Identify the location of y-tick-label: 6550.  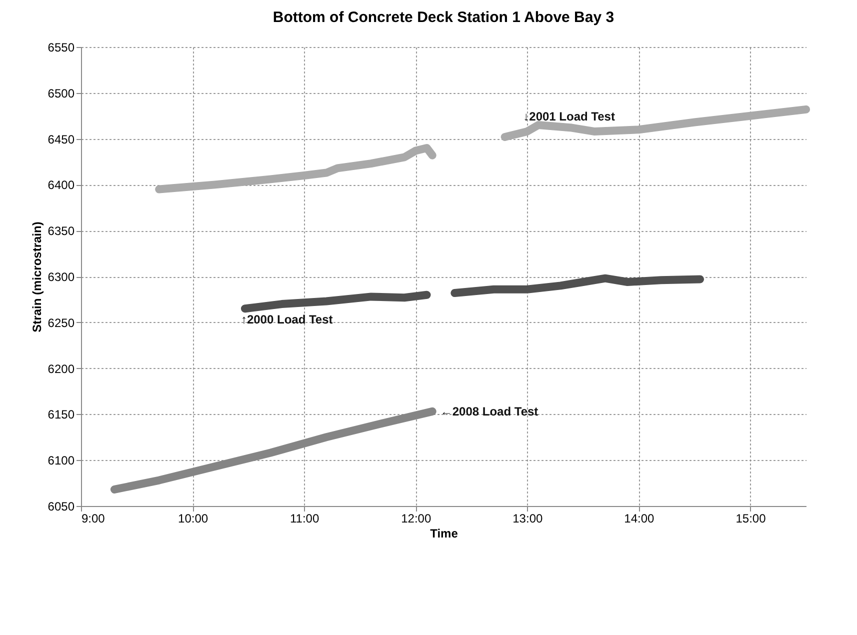
(61, 47).